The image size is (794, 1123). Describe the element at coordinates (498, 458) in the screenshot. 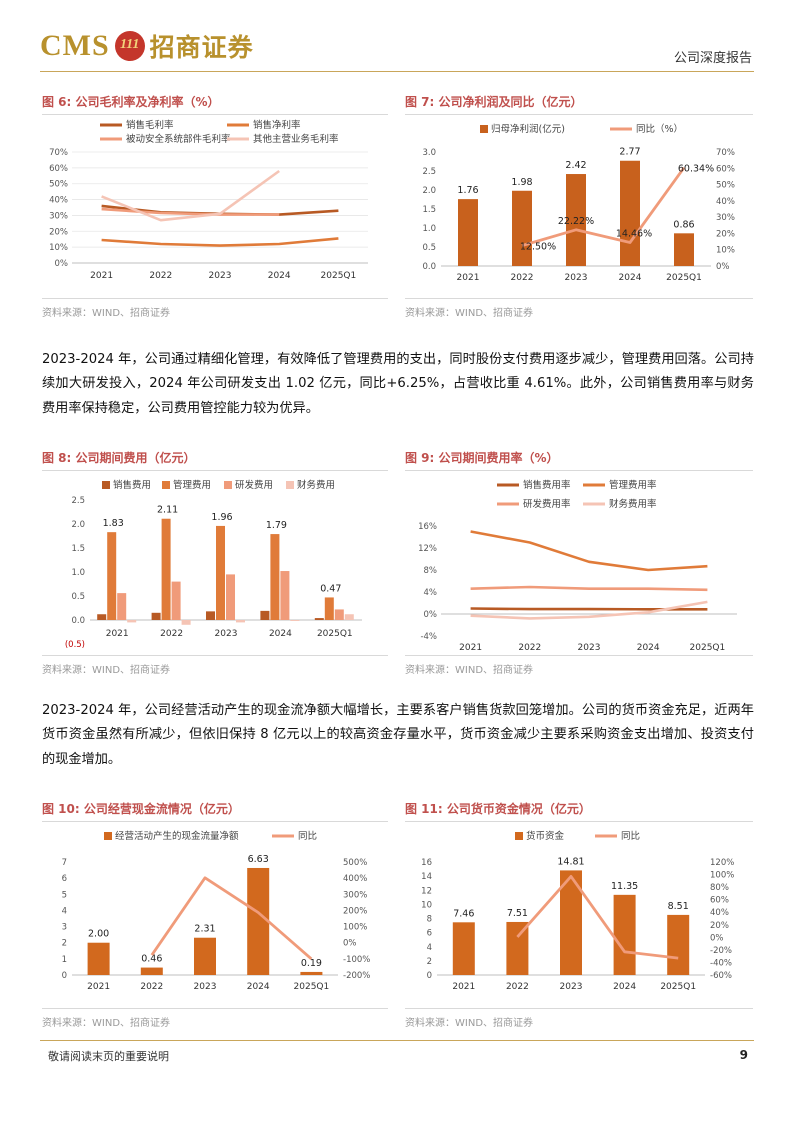

I see `fig9-caption: 公司期间费用率（%）` at that location.